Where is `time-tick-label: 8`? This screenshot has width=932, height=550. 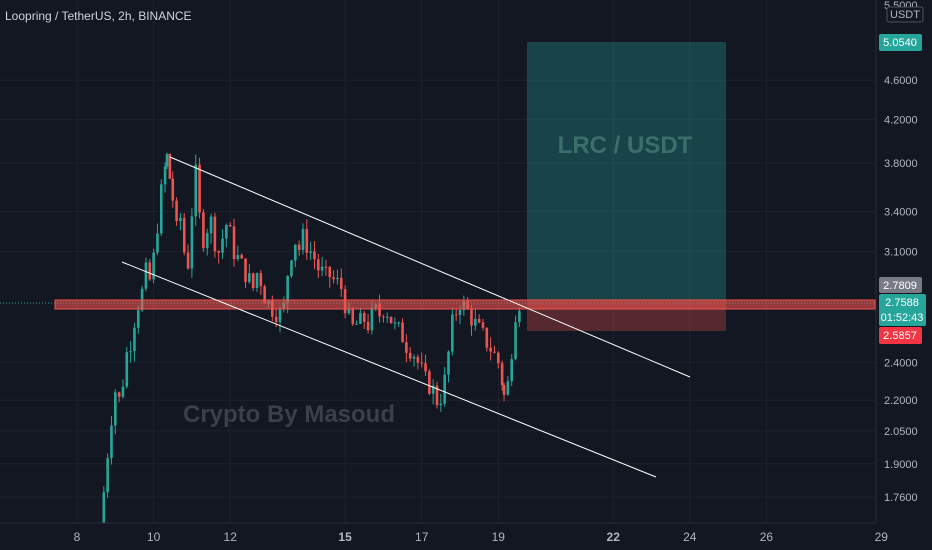 time-tick-label: 8 is located at coordinates (77, 537).